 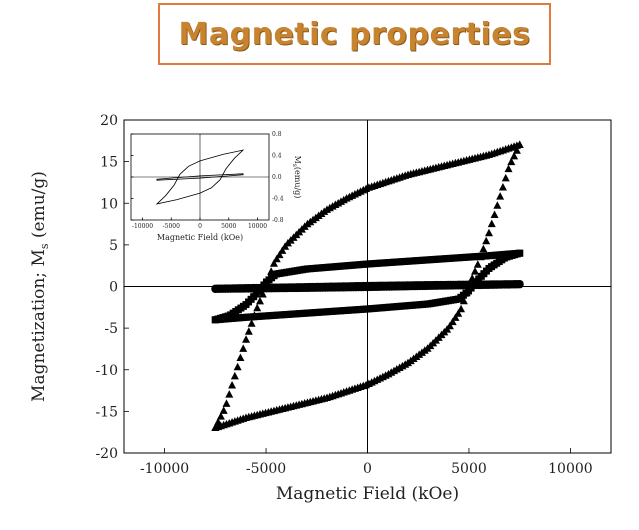 I want to click on inset-y-axis-title-unit: (emu/g), so click(x=297, y=183).